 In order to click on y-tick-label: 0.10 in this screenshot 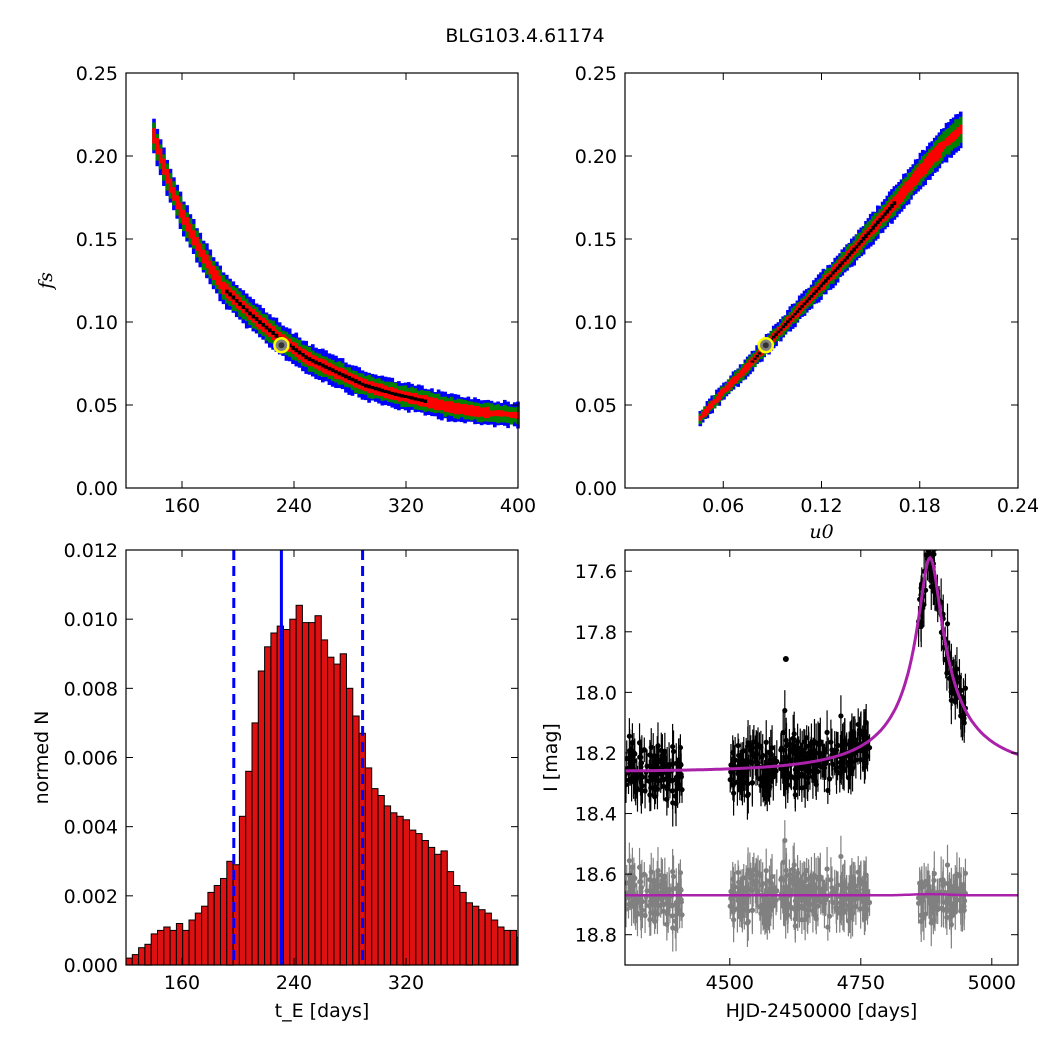, I will do `click(97, 323)`.